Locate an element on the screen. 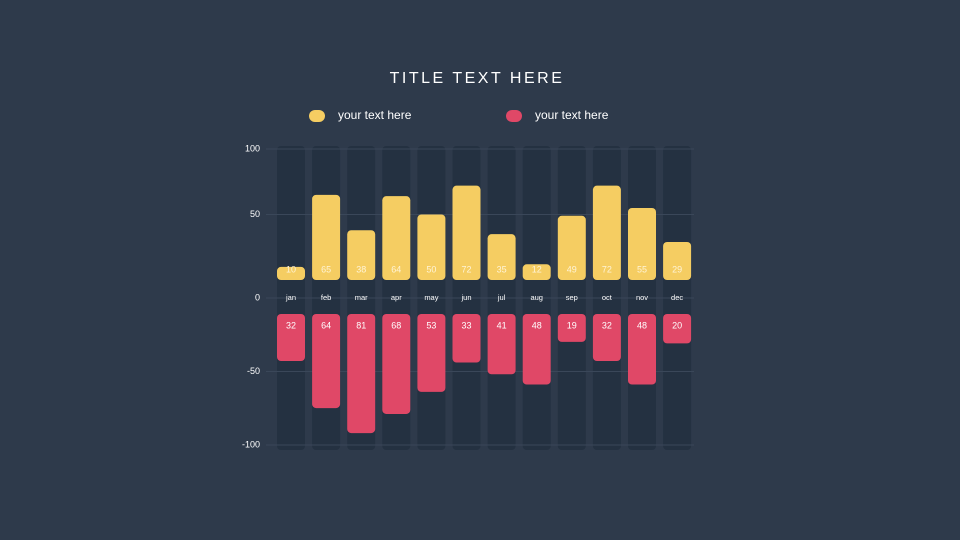  y-tick-label: 0 is located at coordinates (257, 297).